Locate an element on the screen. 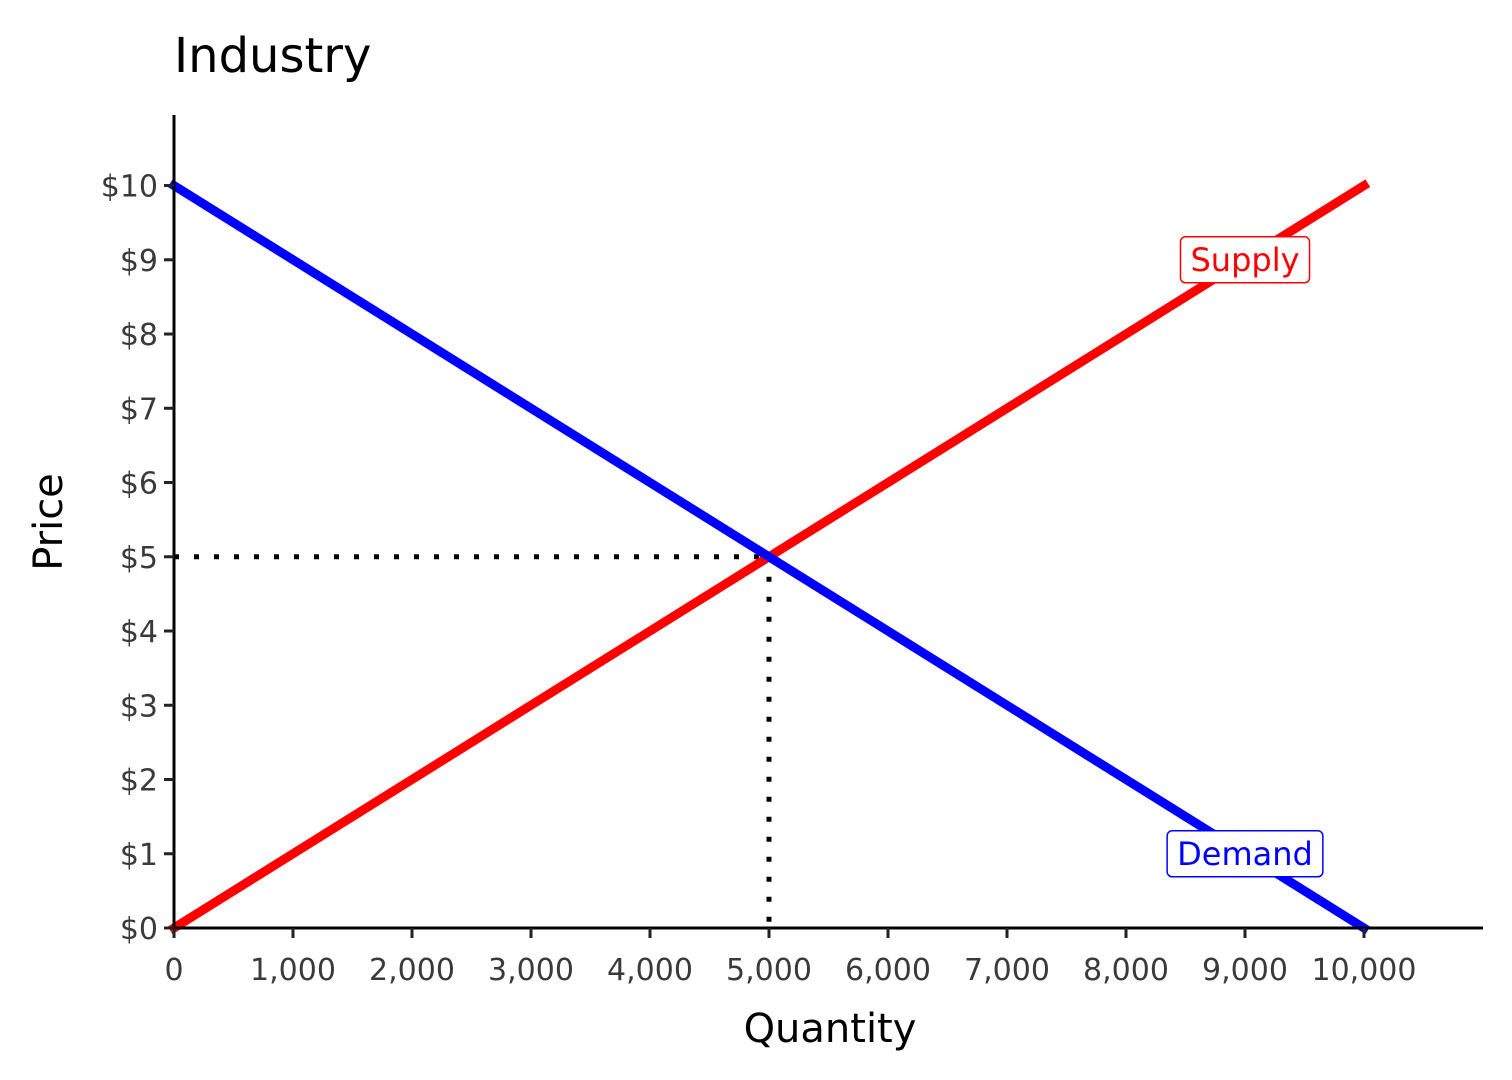 The image size is (1512, 1080). chart-title: Industry is located at coordinates (272, 56).